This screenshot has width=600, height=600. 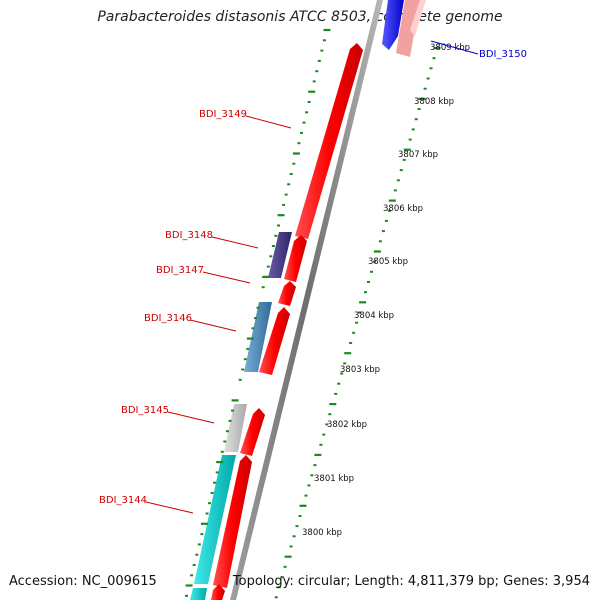 I want to click on gene-label-bdi-3150: BDI_3150, so click(x=503, y=54).